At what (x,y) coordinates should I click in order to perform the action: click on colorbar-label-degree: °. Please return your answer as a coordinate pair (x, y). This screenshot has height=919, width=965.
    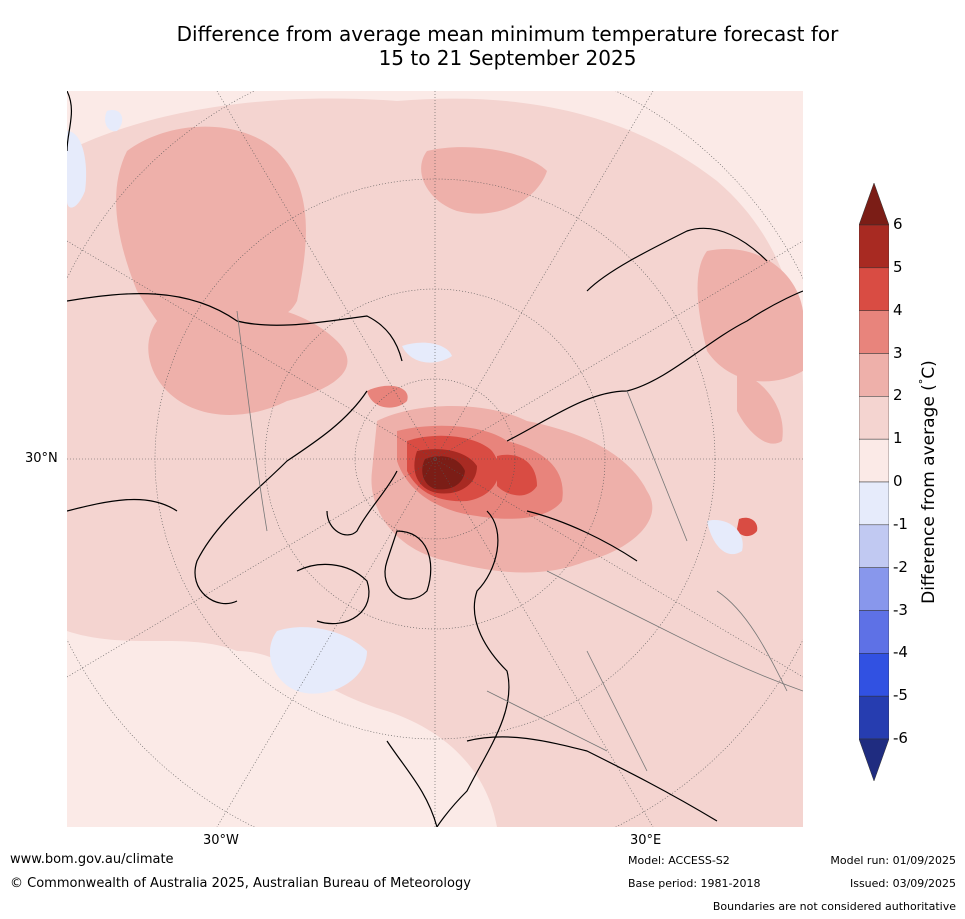
    Looking at the image, I should click on (924, 381).